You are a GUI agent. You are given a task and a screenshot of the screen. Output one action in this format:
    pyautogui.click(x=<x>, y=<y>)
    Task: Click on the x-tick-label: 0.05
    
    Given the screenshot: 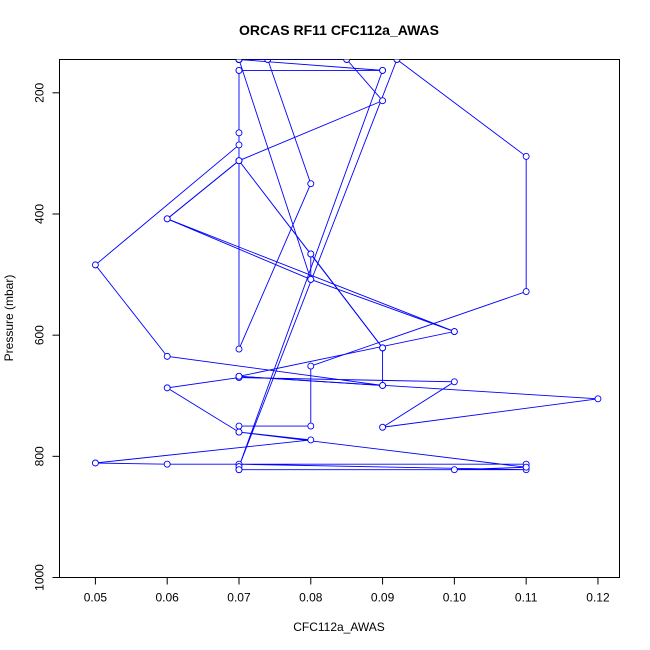 What is the action you would take?
    pyautogui.click(x=96, y=598)
    